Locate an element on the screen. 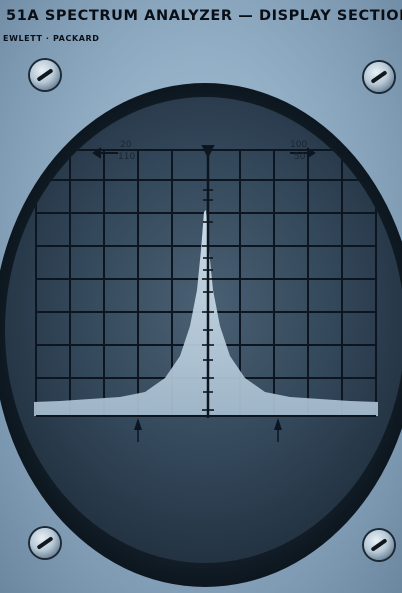 This screenshot has height=593, width=402. manufacturer-label: EWLETT · PACKARD is located at coordinates (51, 38).